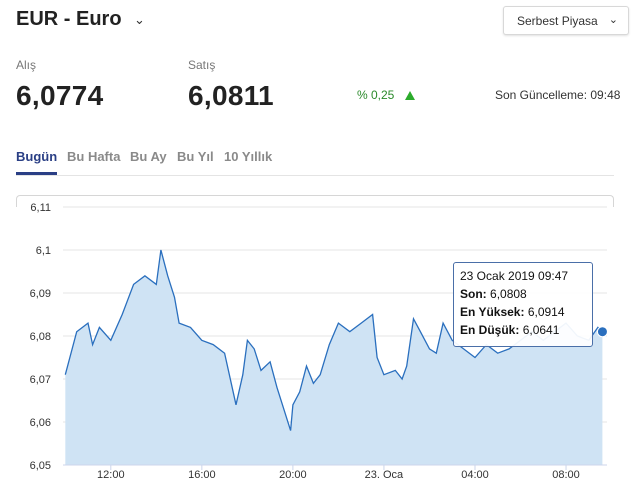  Describe the element at coordinates (490, 330) in the screenshot. I see `tooltip-low-label: En Düşük:` at that location.